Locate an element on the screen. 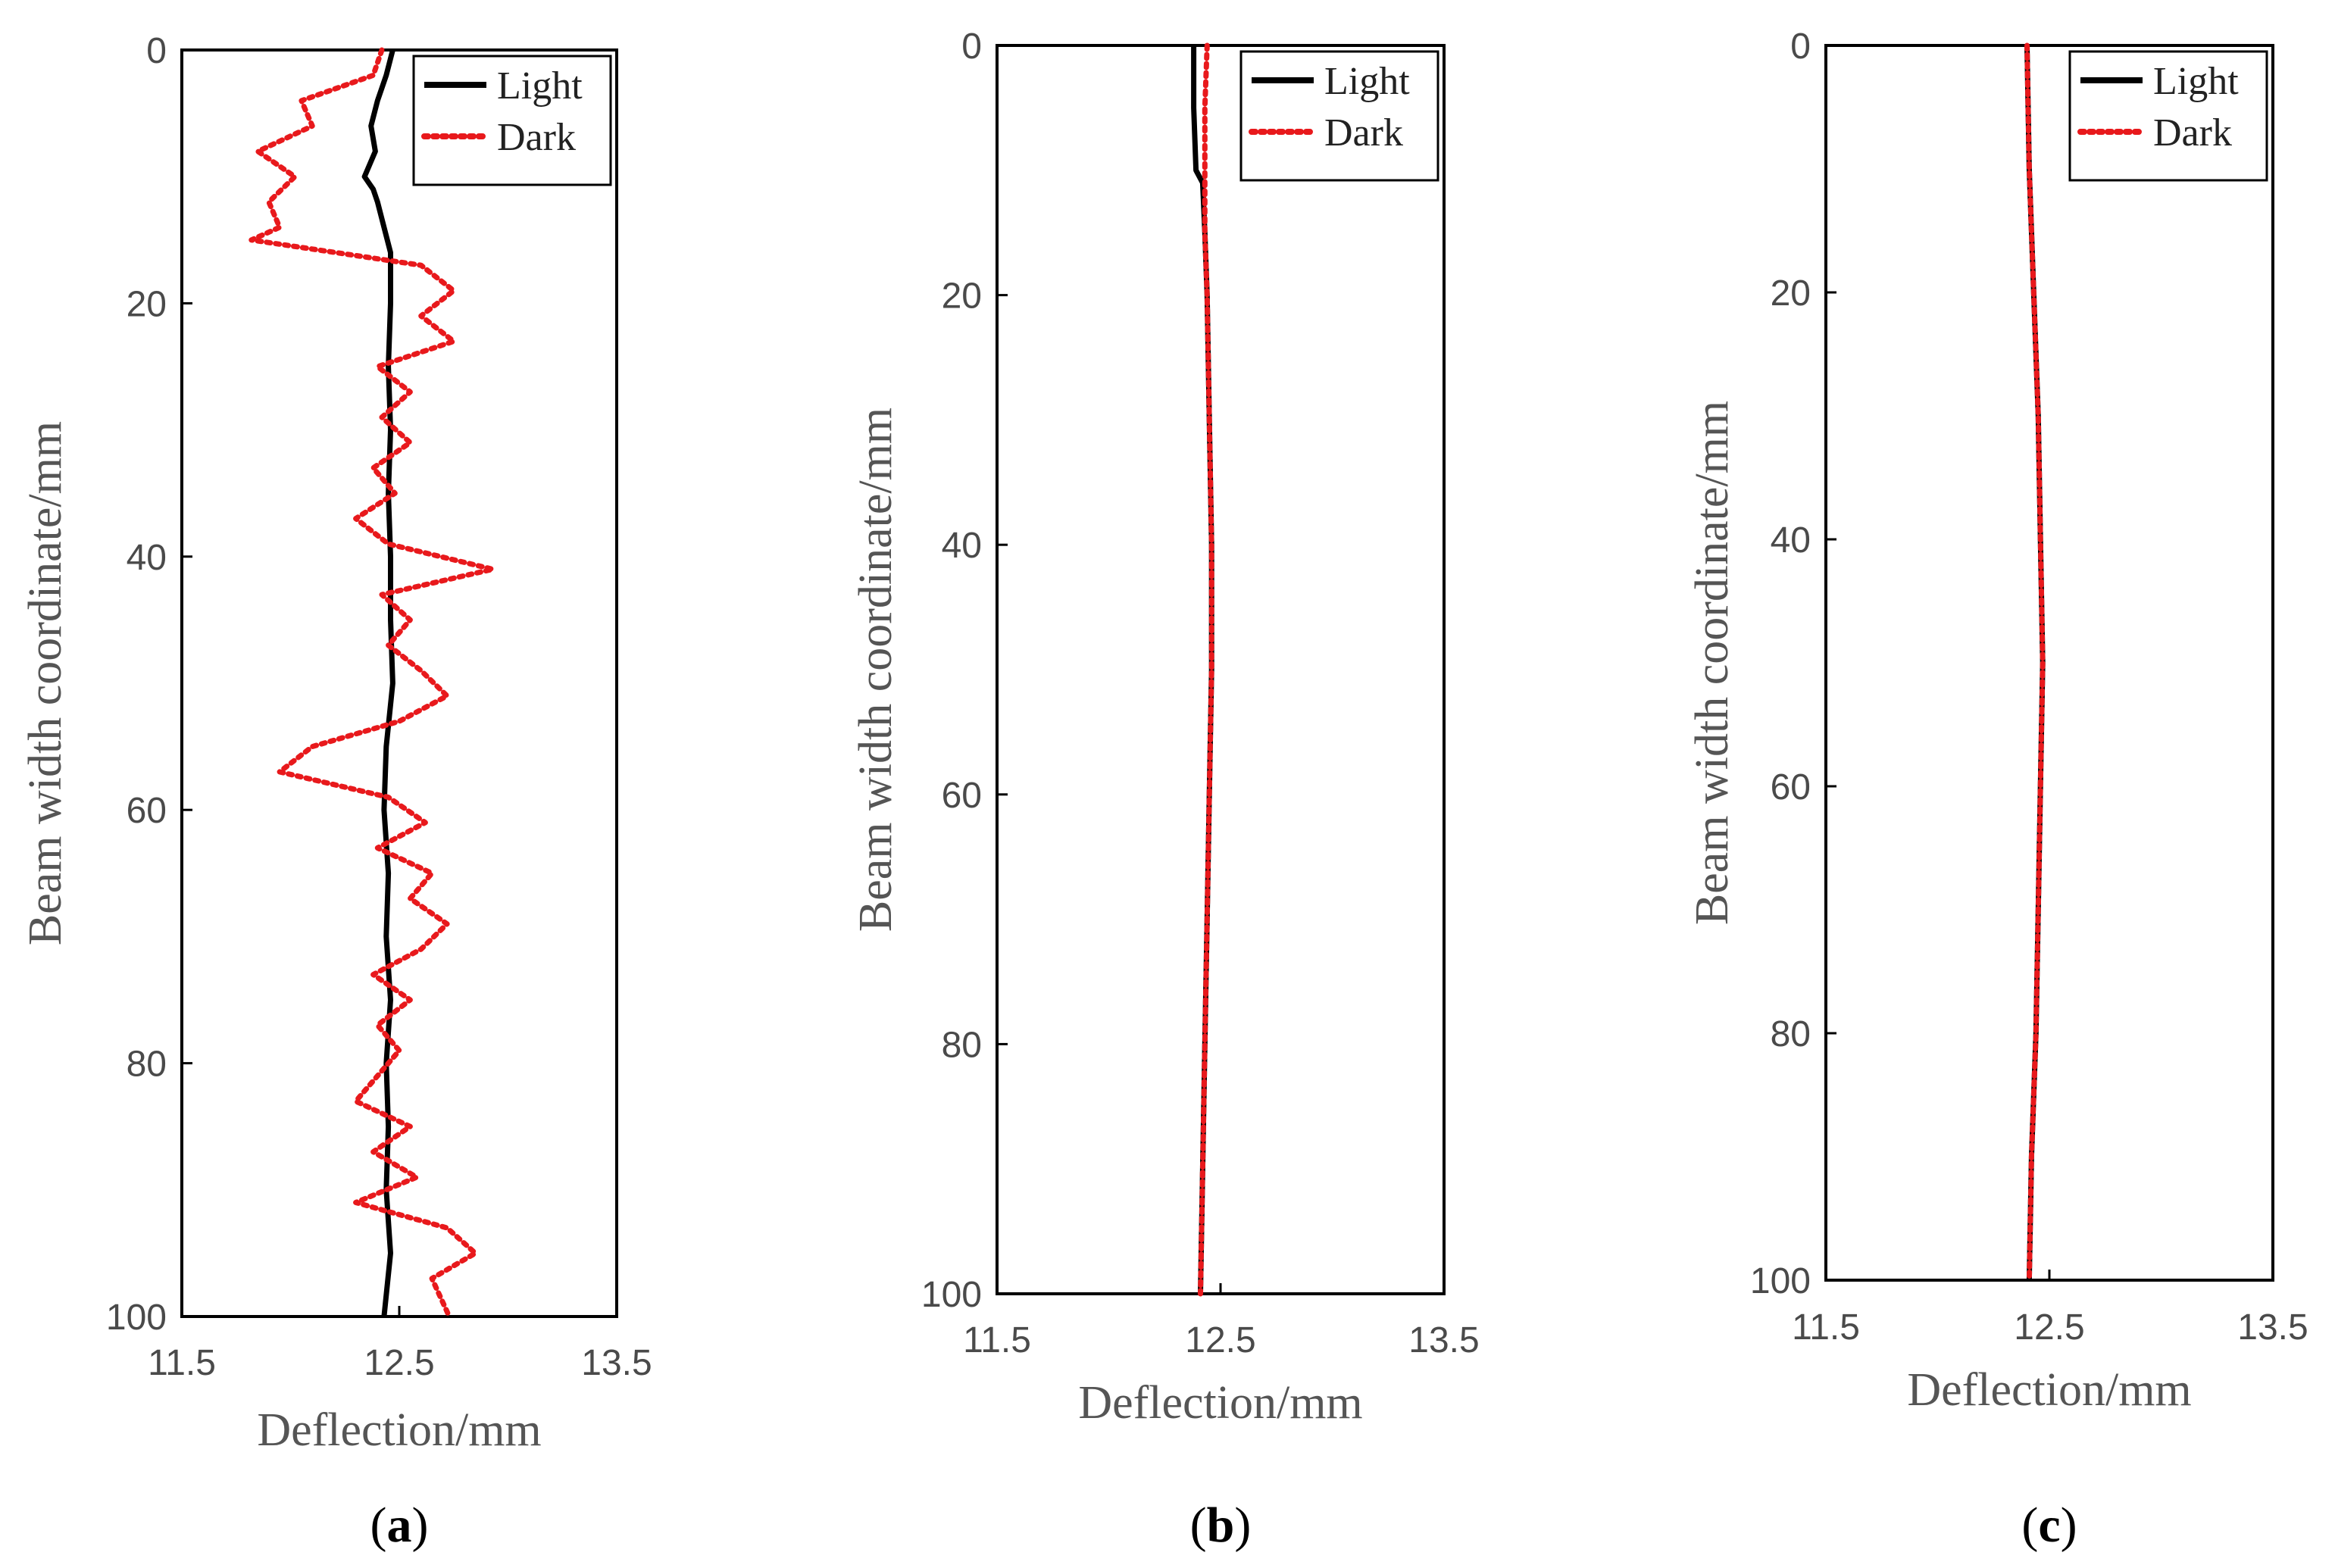 This screenshot has height=1568, width=2335. caption-letter: a is located at coordinates (399, 1526).